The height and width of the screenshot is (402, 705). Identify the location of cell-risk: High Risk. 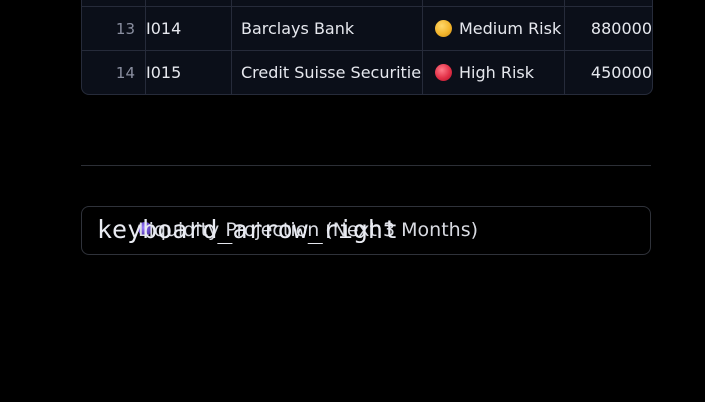
(493, 72).